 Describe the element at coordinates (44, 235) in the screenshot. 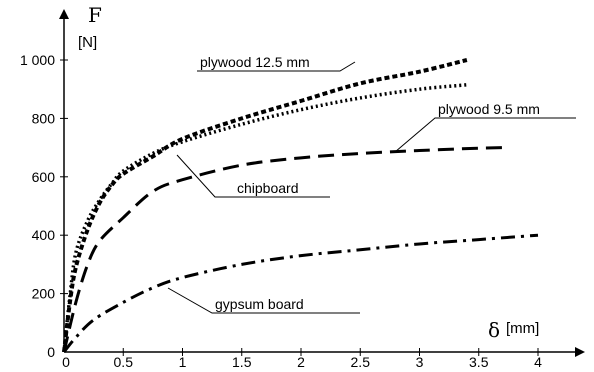

I see `y-tick-label: 400` at that location.